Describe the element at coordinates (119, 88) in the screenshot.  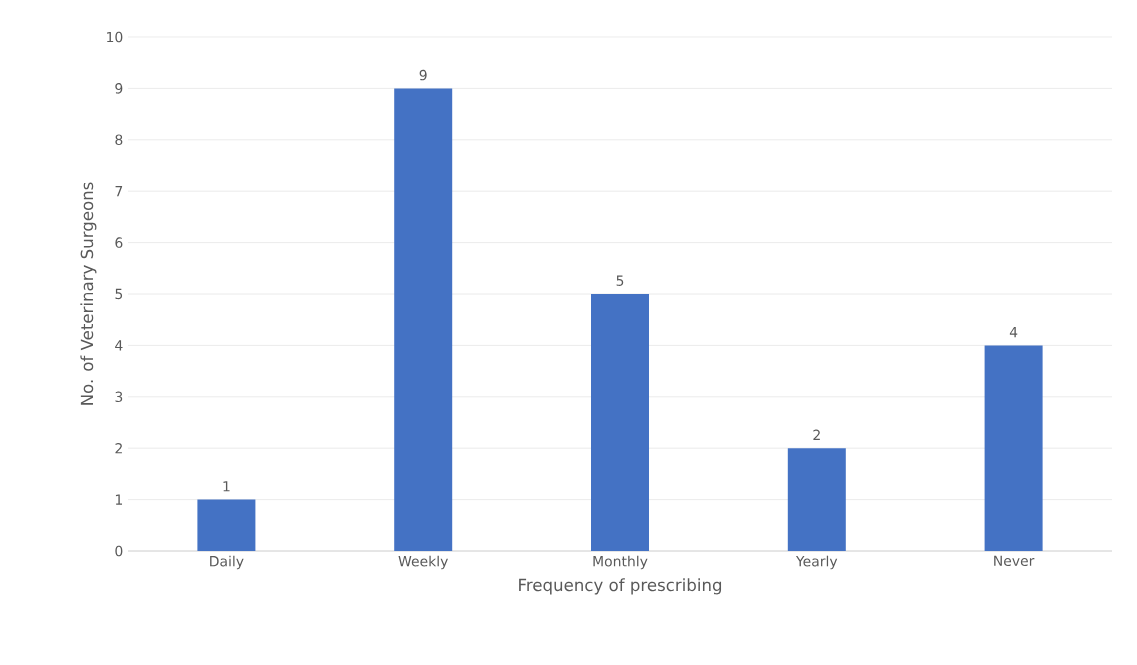
I see `y-tick-label: 9` at that location.